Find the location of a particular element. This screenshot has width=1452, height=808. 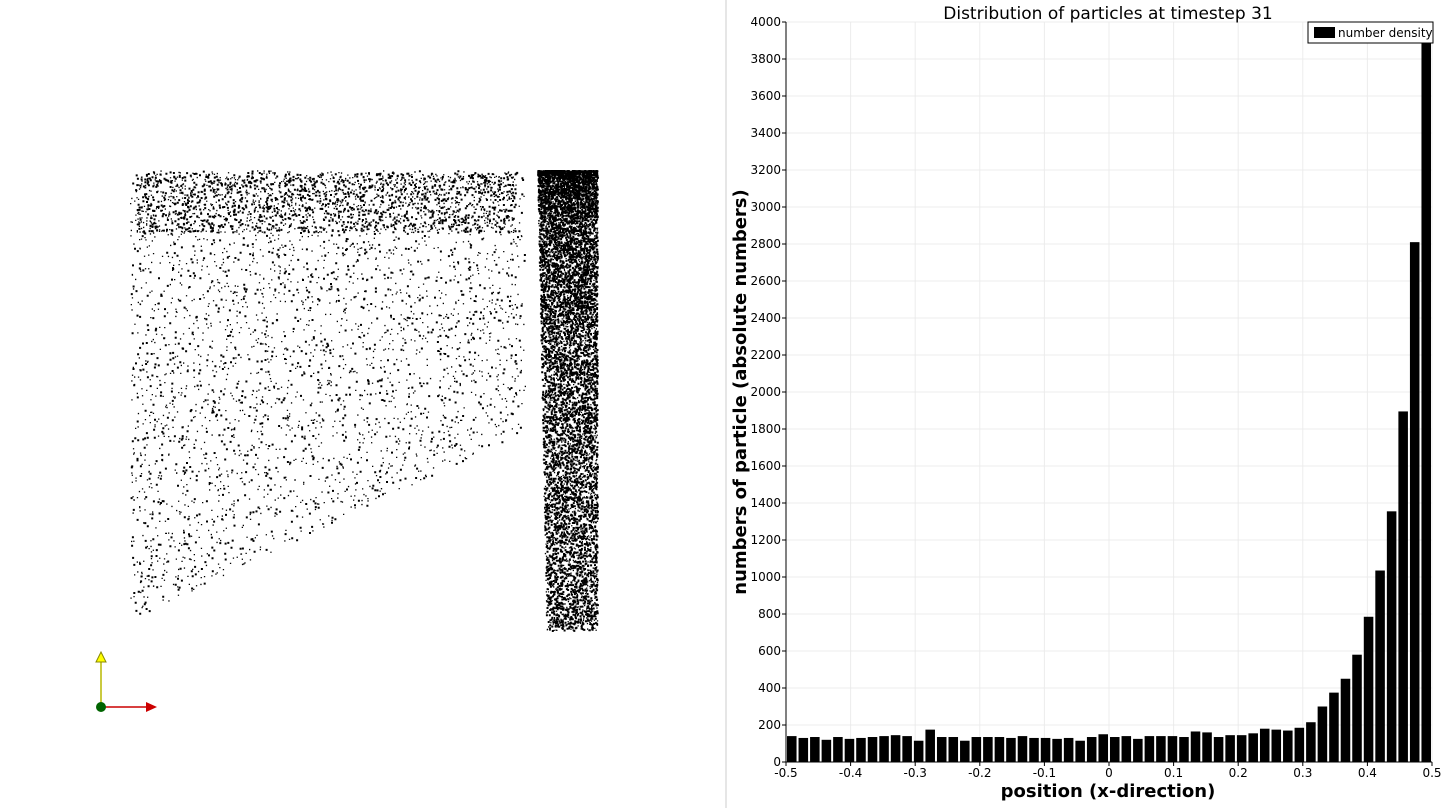

y-tick-label: 1800 is located at coordinates (765, 429).